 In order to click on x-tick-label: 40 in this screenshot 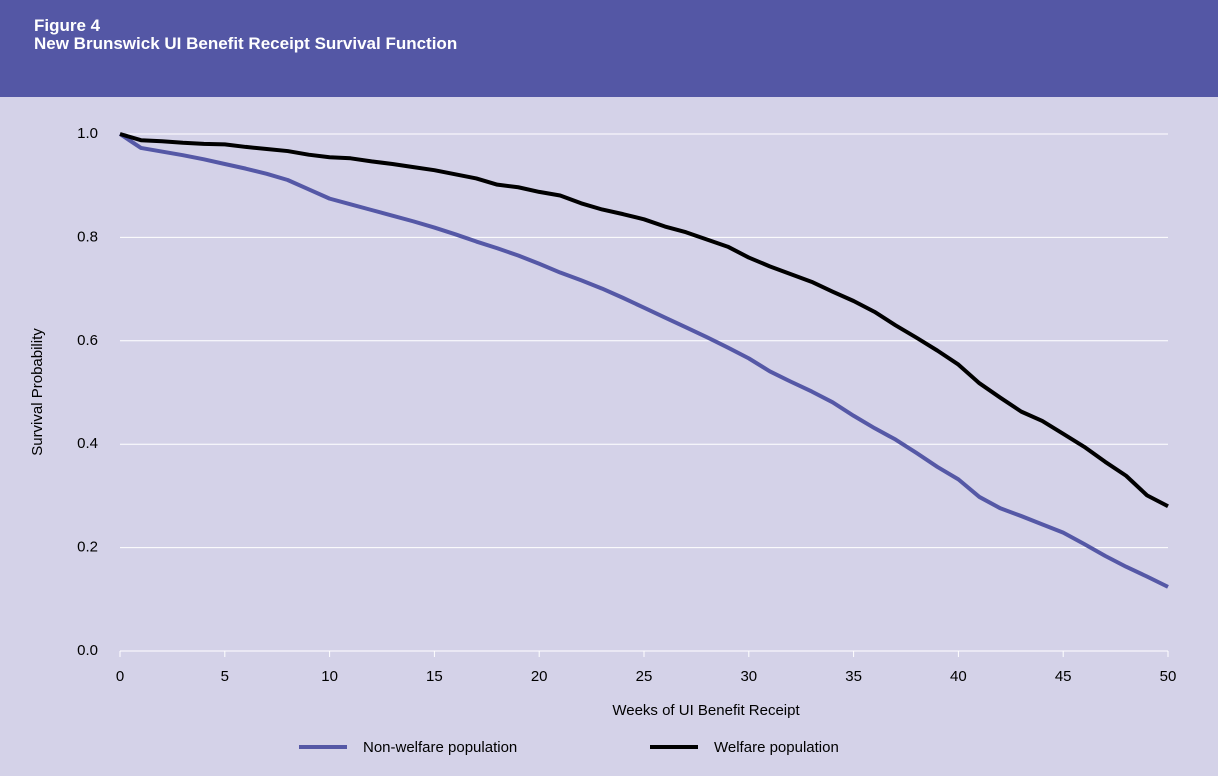, I will do `click(958, 676)`.